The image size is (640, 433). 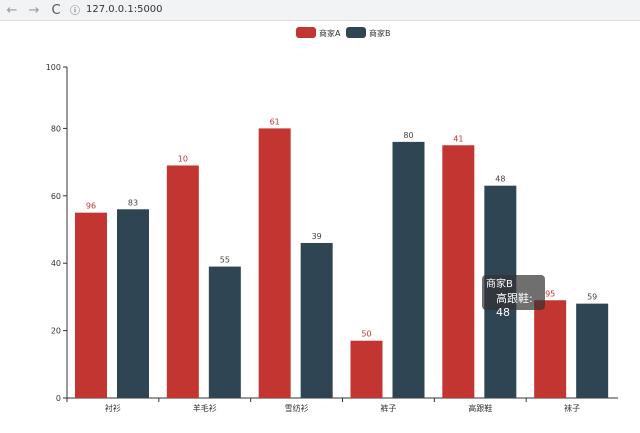 I want to click on data-label: 61, so click(x=275, y=121).